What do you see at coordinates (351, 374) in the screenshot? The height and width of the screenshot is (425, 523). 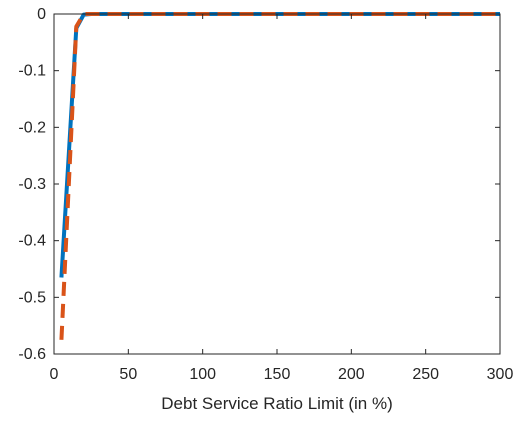 I see `x-tick-label: 200` at bounding box center [351, 374].